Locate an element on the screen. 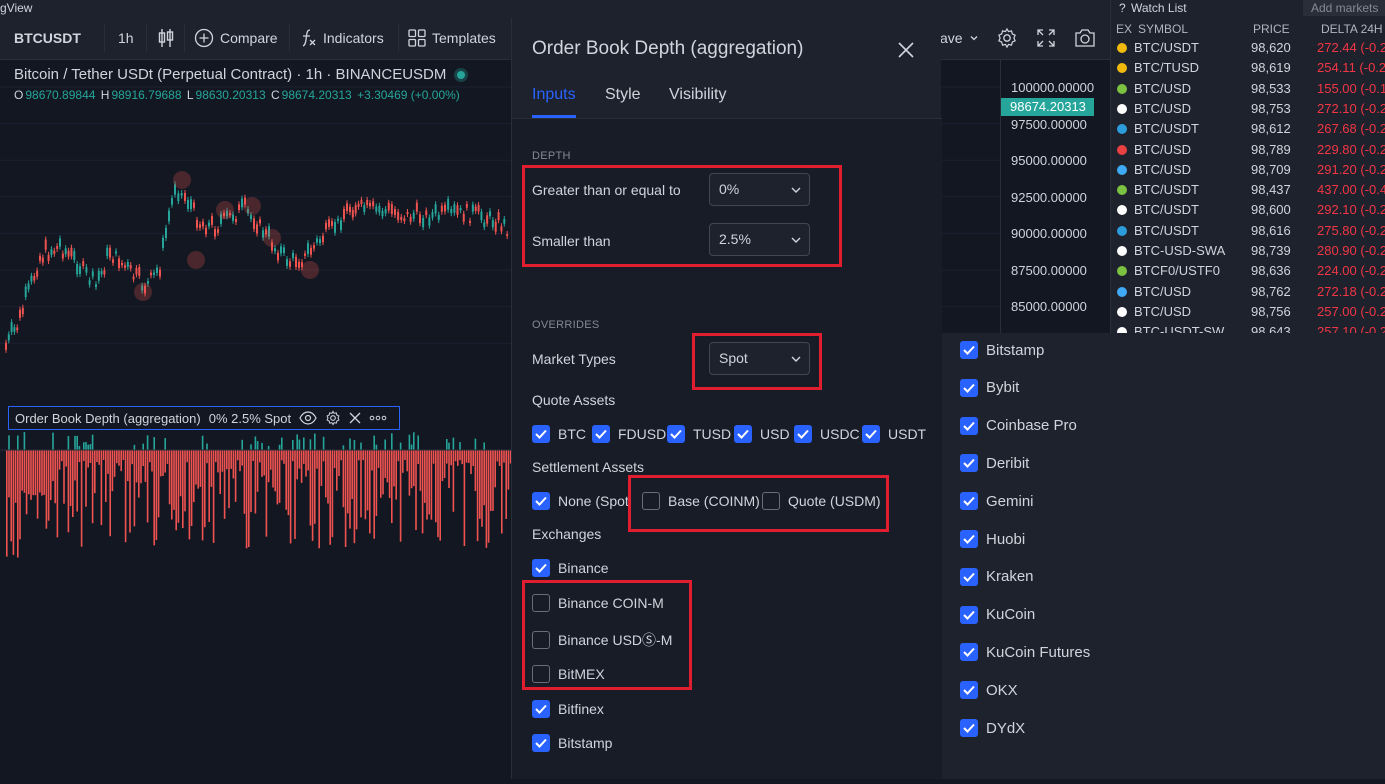 This screenshot has height=784, width=1385. chart-type-button is located at coordinates (166, 38).